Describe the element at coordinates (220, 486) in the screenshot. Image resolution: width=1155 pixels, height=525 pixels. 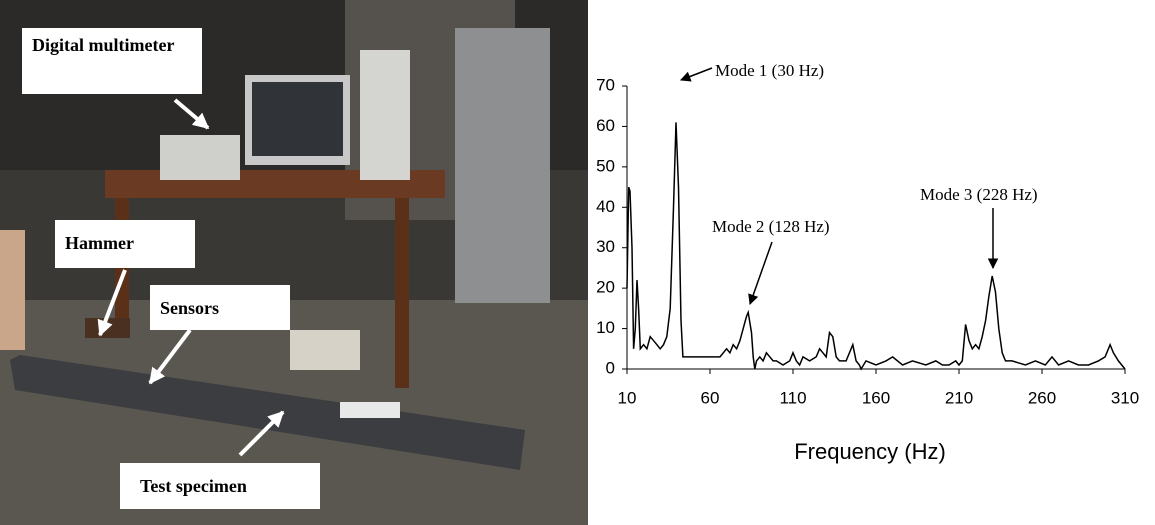
I see `photo-label: Test specimen` at that location.